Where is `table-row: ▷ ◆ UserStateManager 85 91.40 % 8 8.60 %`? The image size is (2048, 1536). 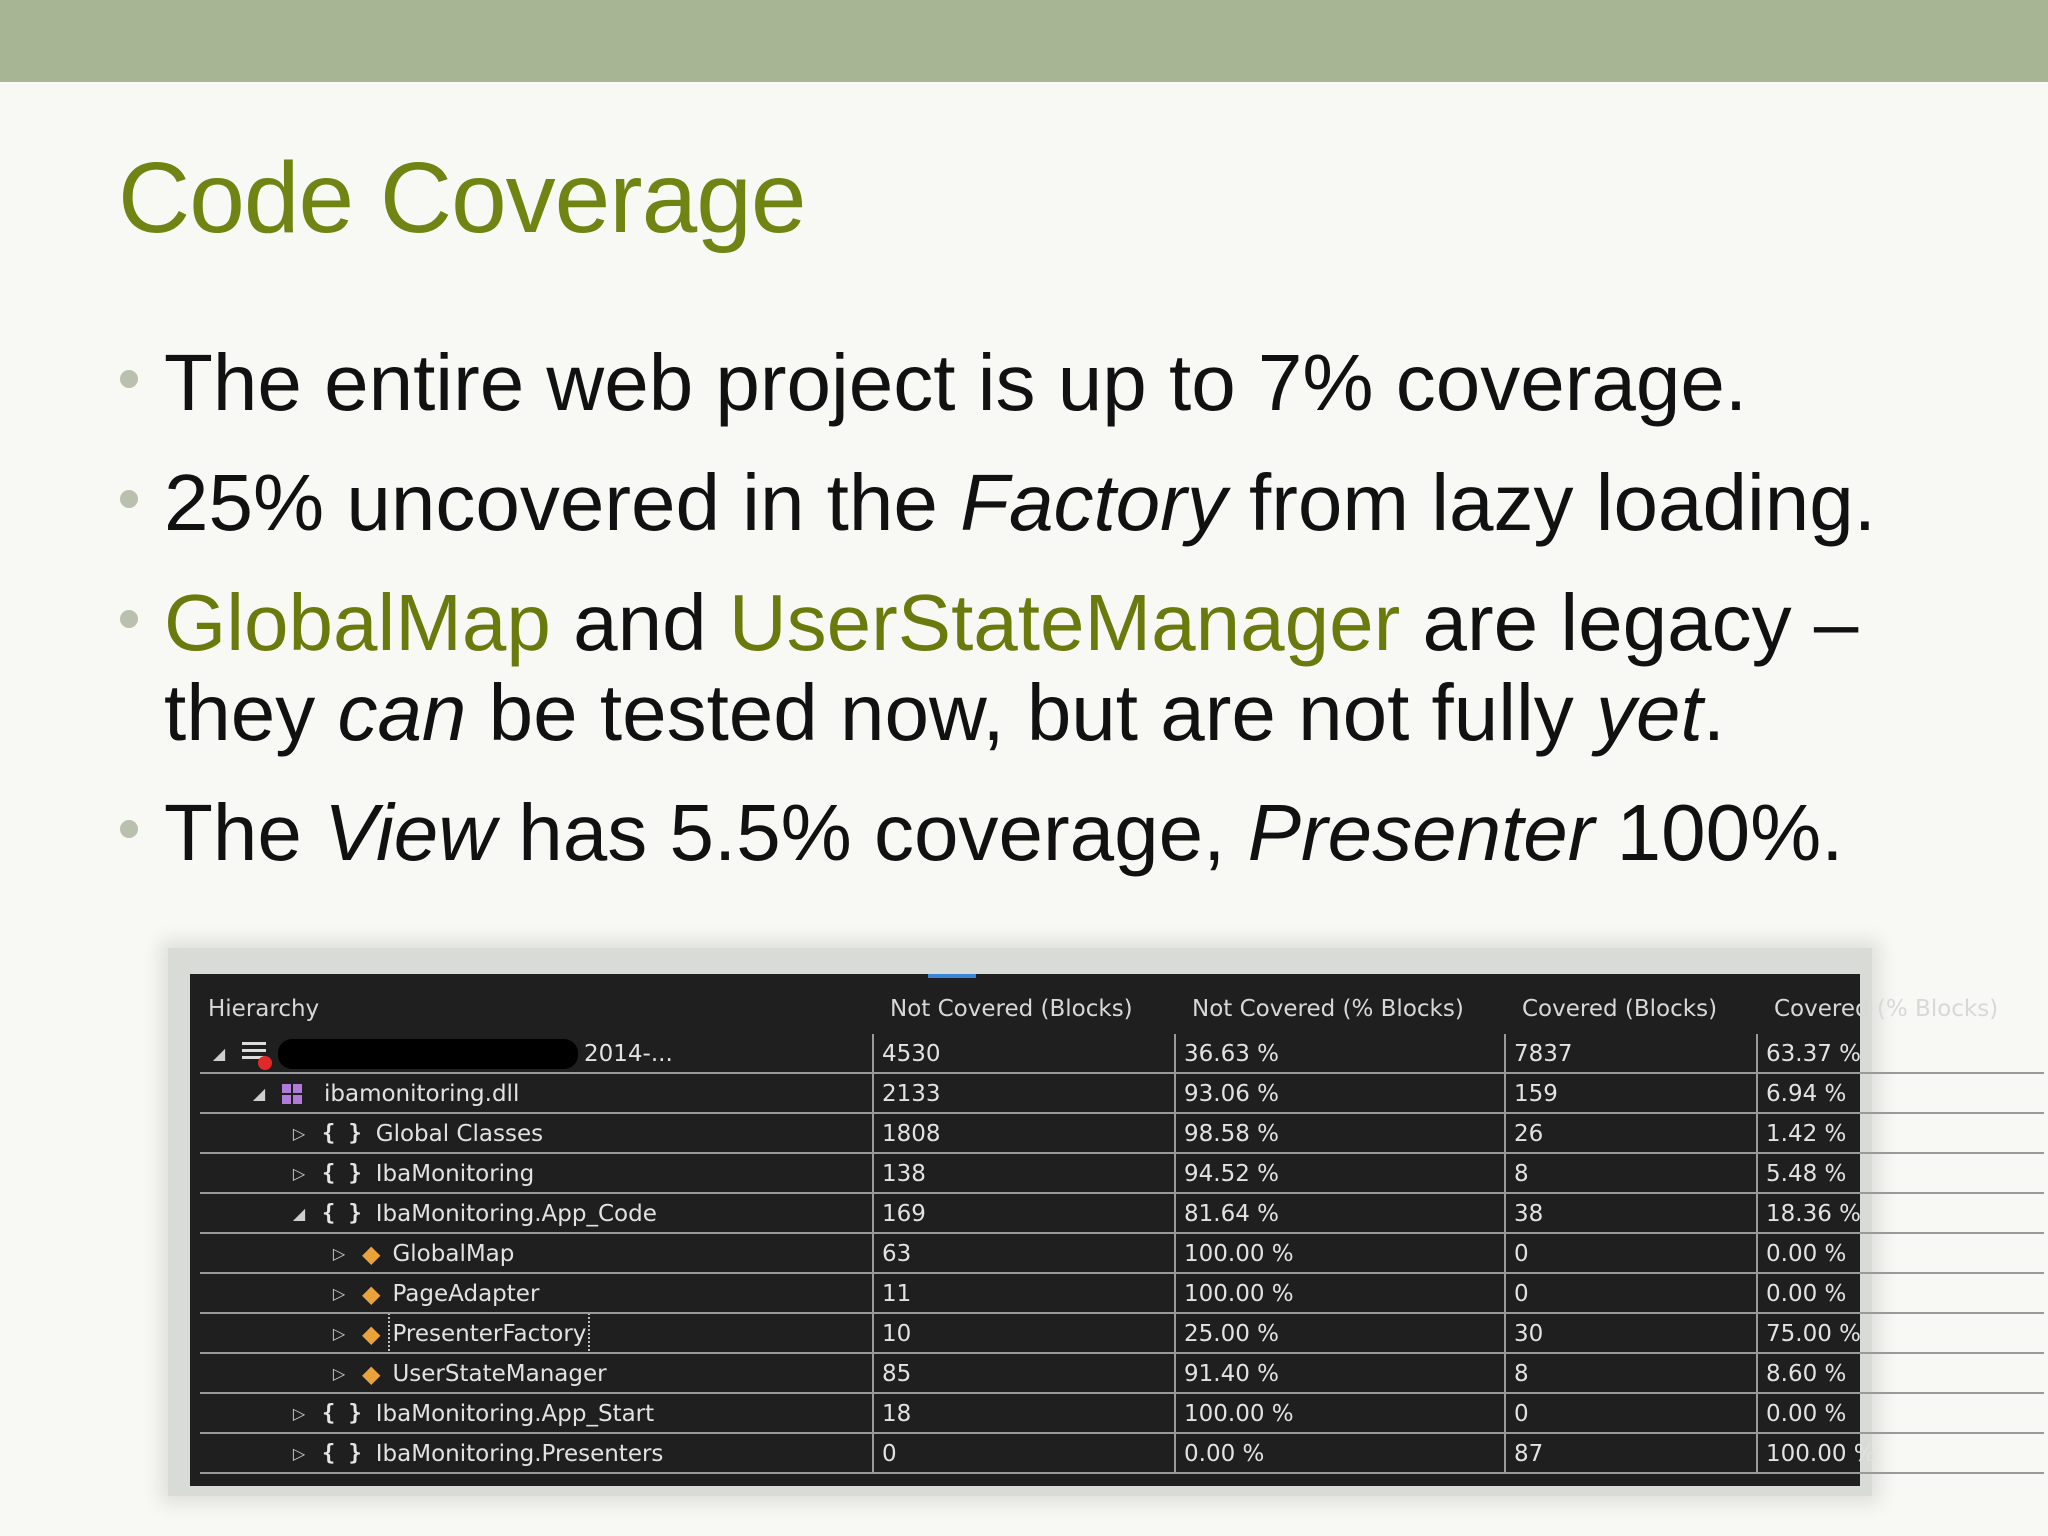 table-row: ▷ ◆ UserStateManager 85 91.40 % 8 8.60 % is located at coordinates (1117, 1374).